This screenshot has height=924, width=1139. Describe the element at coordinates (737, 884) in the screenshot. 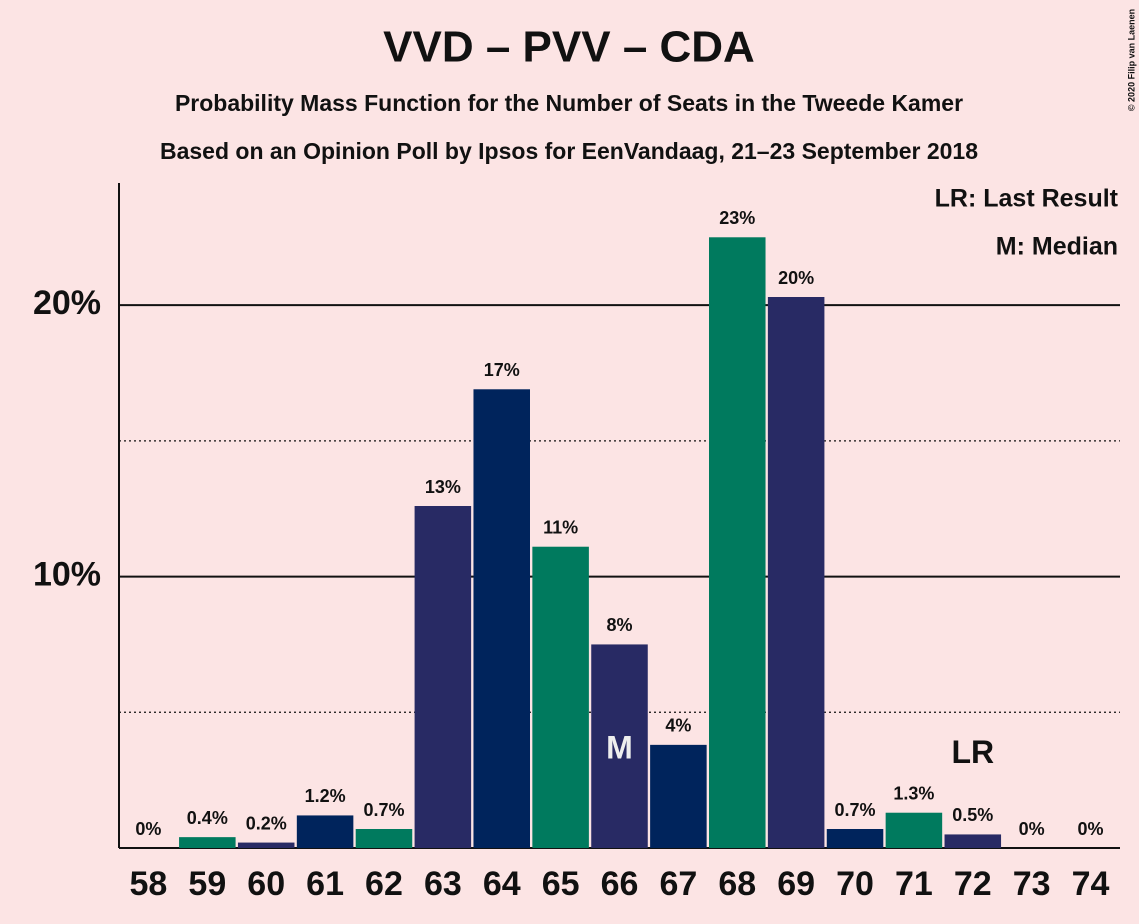

I see `x-tick-label: 68` at that location.